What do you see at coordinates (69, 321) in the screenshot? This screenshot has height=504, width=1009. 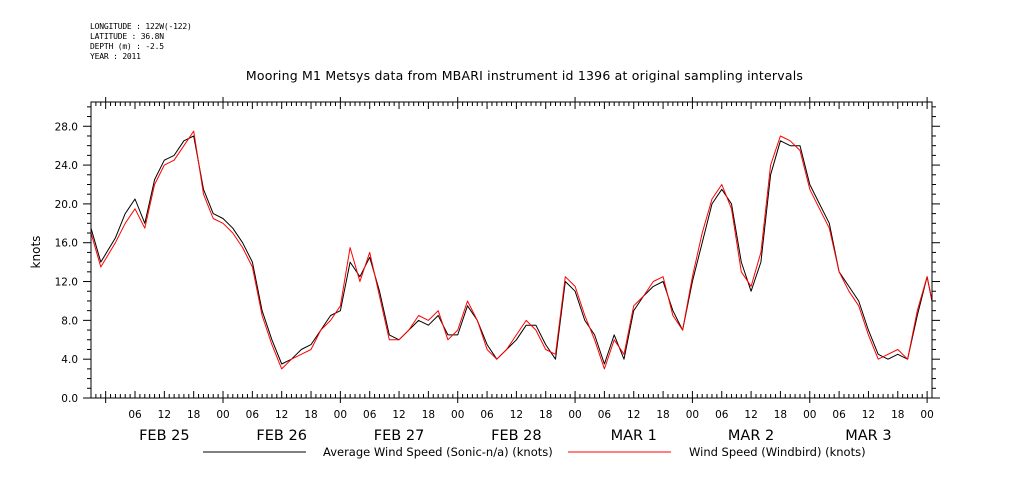 I see `y-tick-label: 8.0` at bounding box center [69, 321].